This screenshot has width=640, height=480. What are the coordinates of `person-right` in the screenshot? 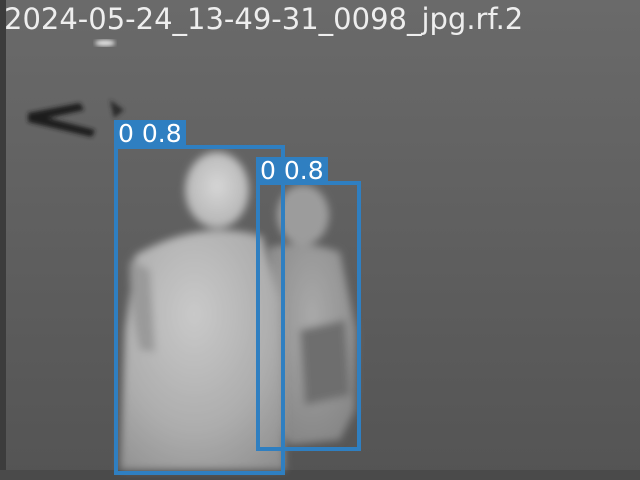 It's located at (312, 315).